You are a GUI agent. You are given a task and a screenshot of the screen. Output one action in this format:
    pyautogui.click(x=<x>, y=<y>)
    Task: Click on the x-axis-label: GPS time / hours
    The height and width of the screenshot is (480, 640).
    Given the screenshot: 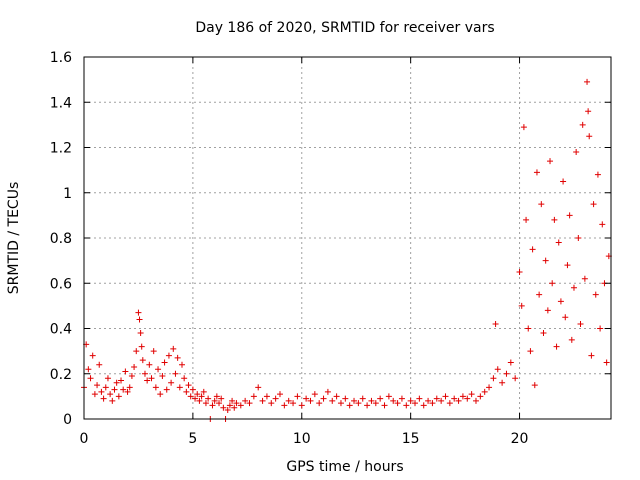 What is the action you would take?
    pyautogui.click(x=344, y=467)
    